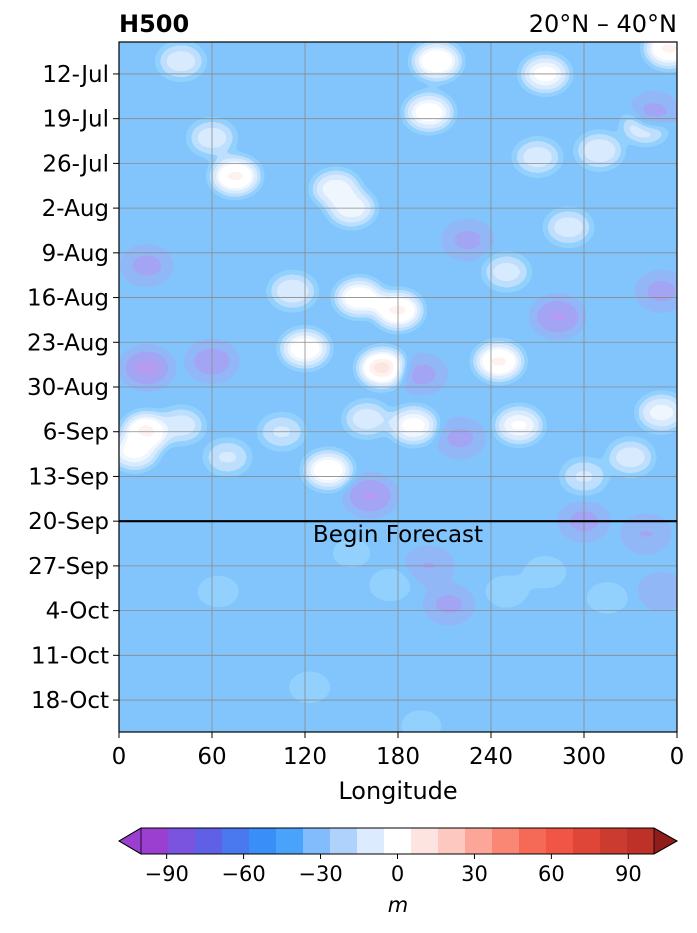  What do you see at coordinates (628, 874) in the screenshot?
I see `colorbar-tick-label: 90` at bounding box center [628, 874].